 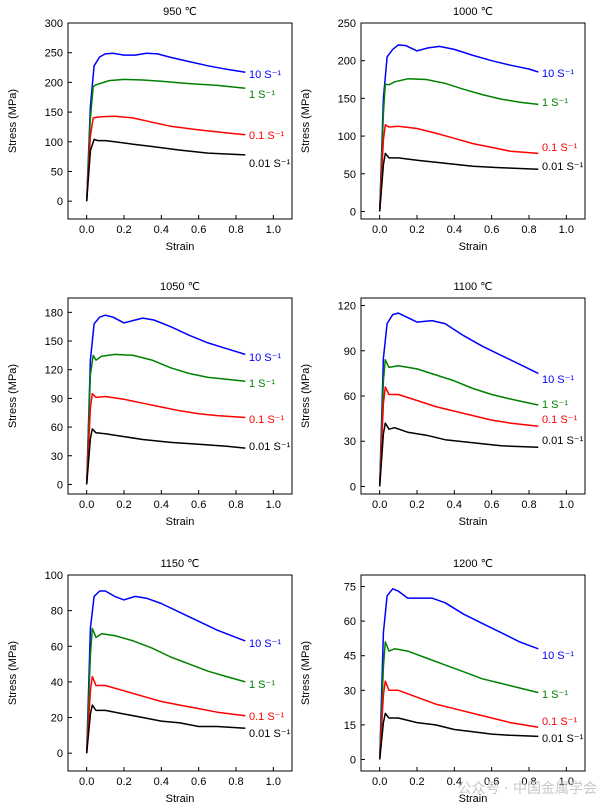 What do you see at coordinates (350, 352) in the screenshot?
I see `y-tick-label: 90` at bounding box center [350, 352].